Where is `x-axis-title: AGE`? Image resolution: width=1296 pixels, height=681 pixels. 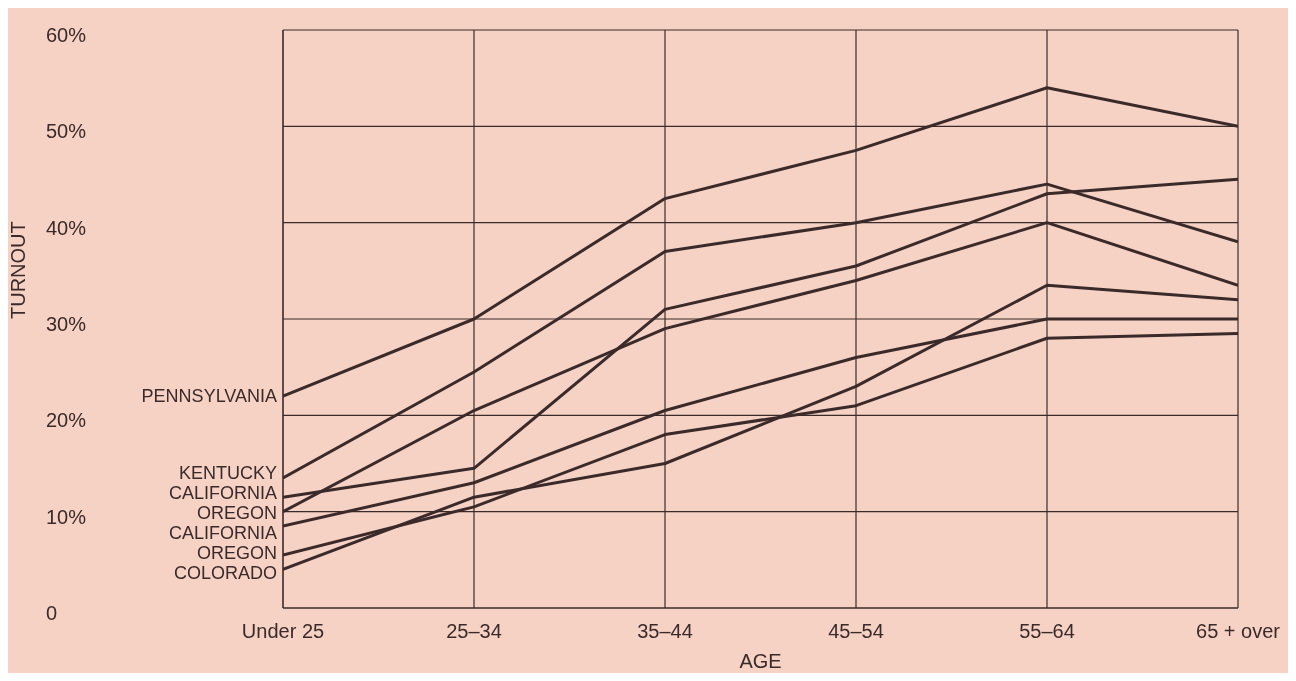
x-axis-title: AGE is located at coordinates (760, 661).